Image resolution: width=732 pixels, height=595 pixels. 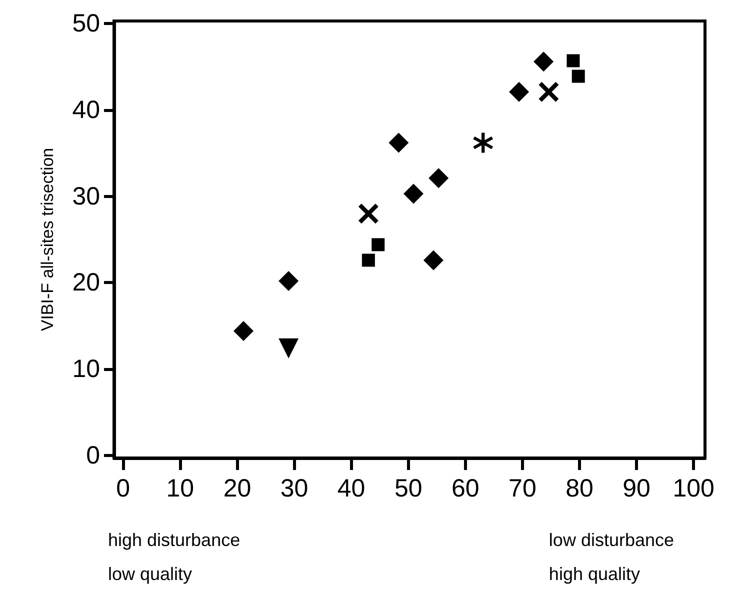 What do you see at coordinates (86, 110) in the screenshot?
I see `y-tick-label: 40` at bounding box center [86, 110].